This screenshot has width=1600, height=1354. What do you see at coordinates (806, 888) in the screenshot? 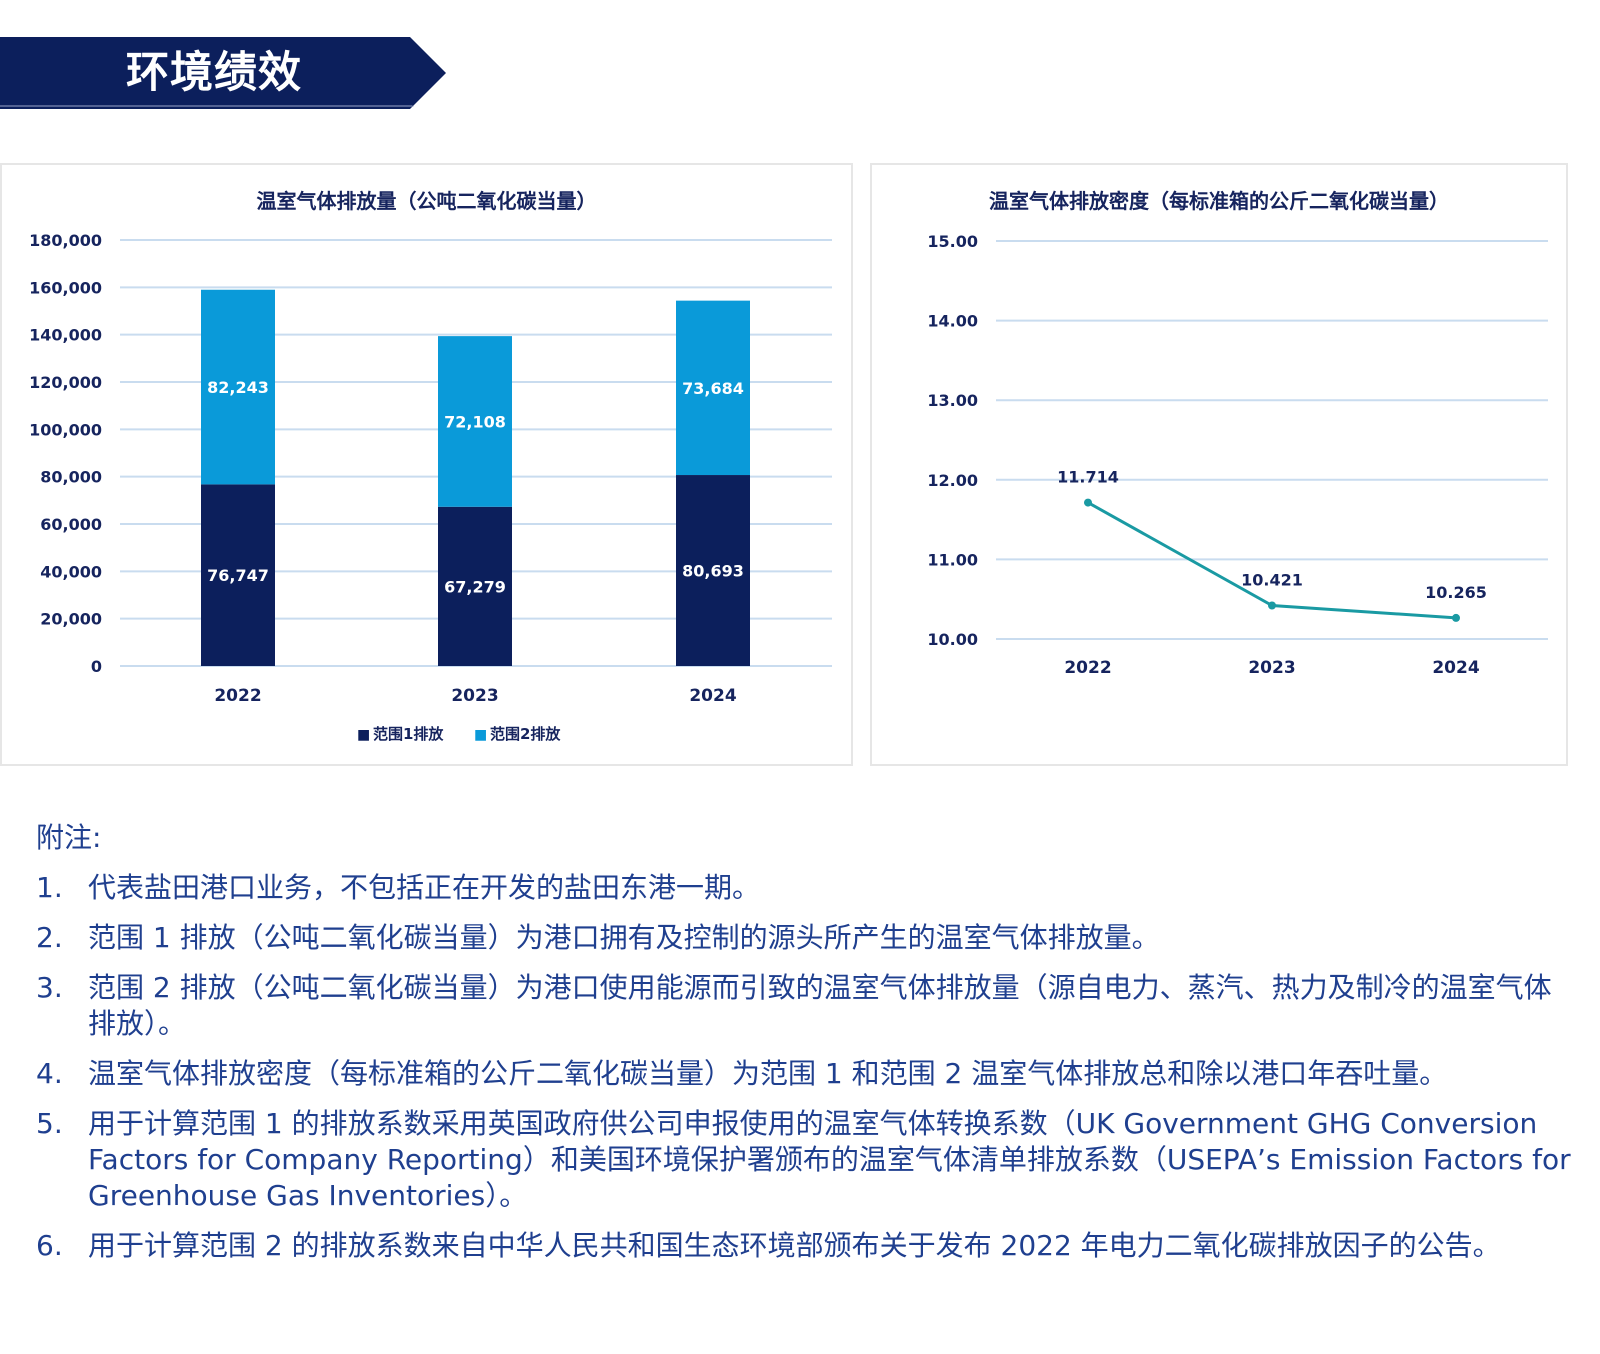
I see `note-item: 1. 代表盐田港口业务，不包括正在开发的盐田东港一期。` at bounding box center [806, 888].